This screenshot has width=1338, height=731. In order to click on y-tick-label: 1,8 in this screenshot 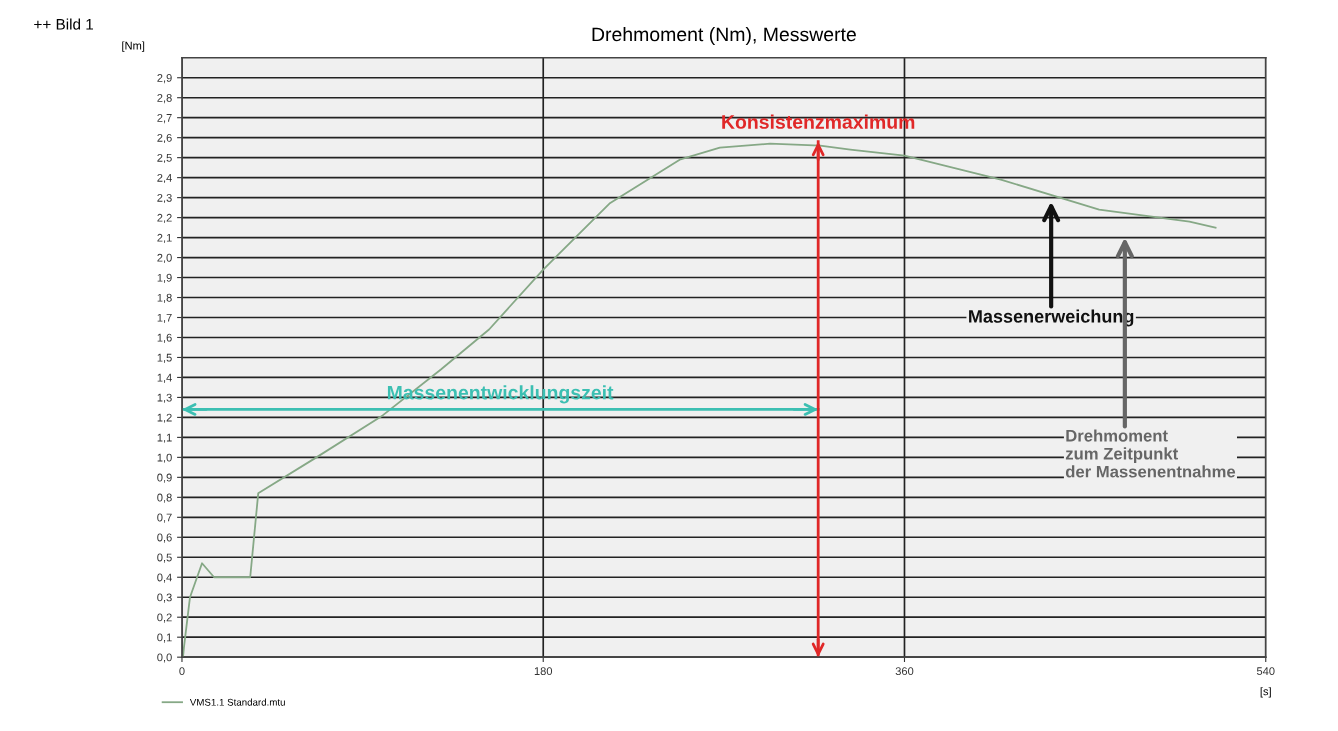, I will do `click(164, 298)`.